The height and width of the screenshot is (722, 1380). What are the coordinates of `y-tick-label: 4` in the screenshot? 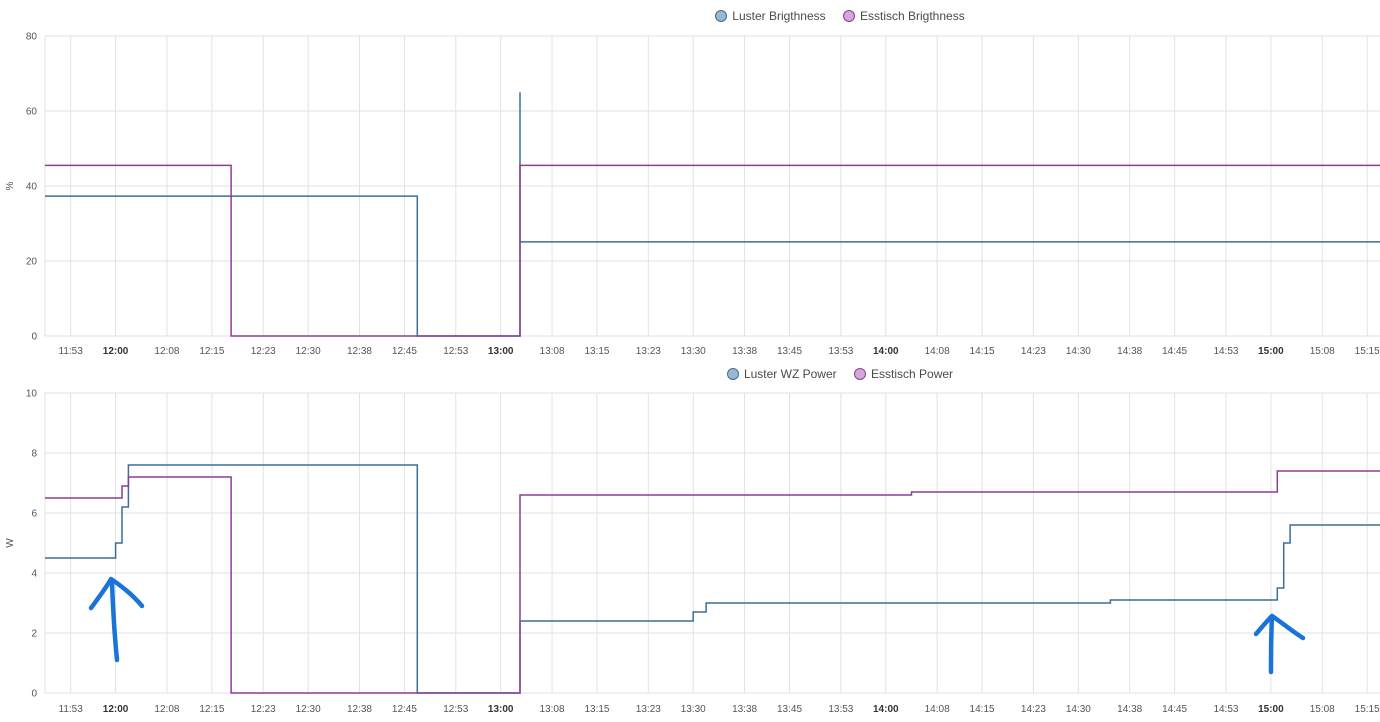 It's located at (34, 574).